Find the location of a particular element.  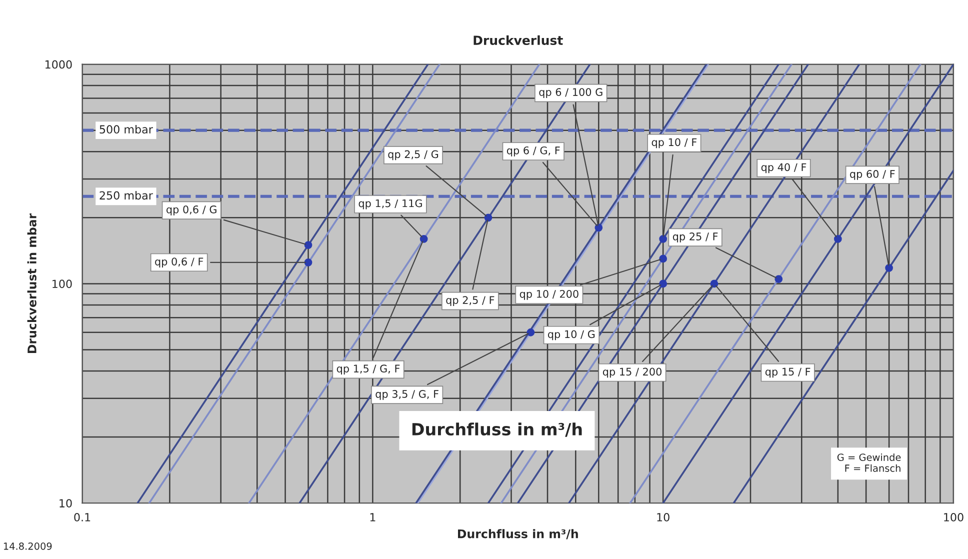

x-tick-label: 10 is located at coordinates (663, 517).